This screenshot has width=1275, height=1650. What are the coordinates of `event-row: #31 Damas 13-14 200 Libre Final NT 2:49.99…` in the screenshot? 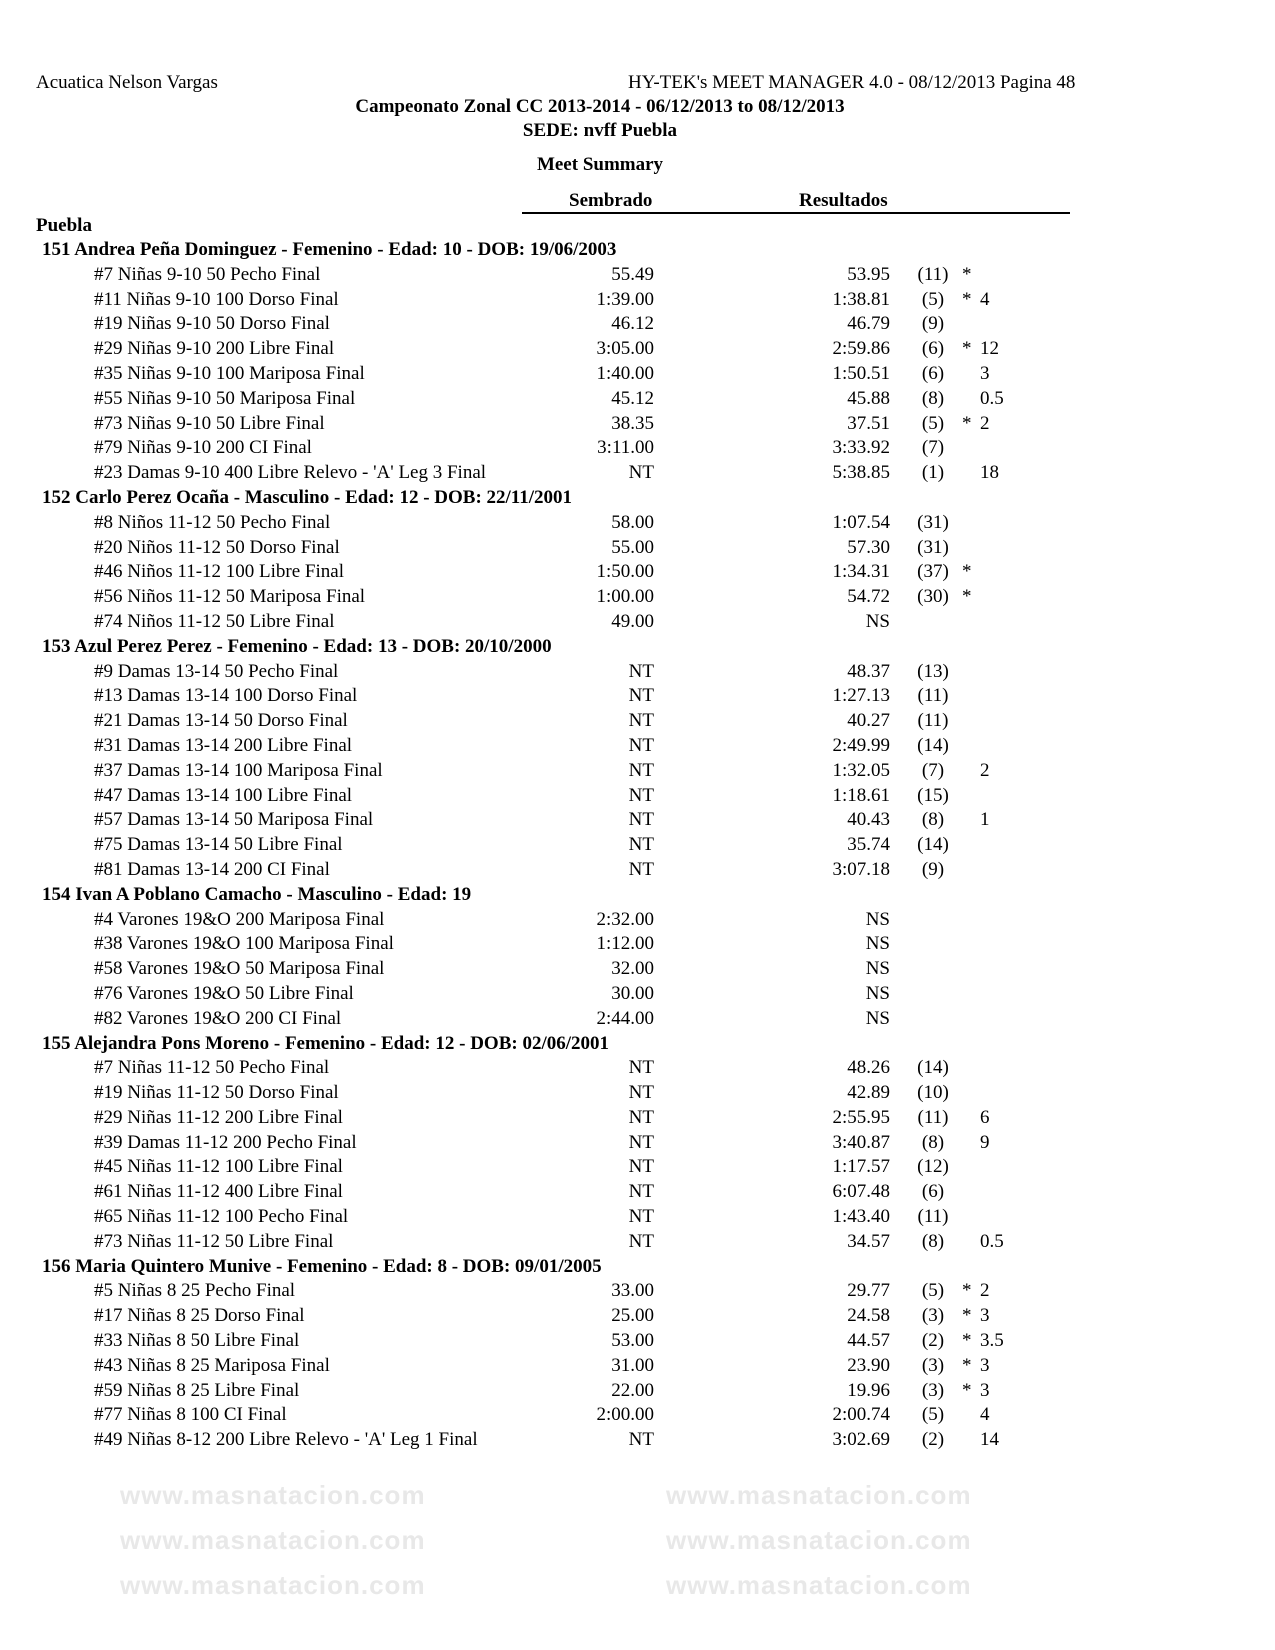 It's located at (637, 746).